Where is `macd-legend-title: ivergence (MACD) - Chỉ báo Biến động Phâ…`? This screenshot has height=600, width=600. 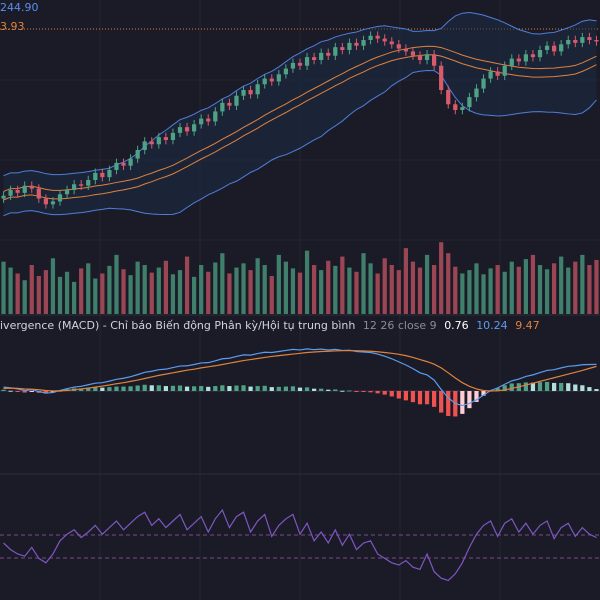
macd-legend-title: ivergence (MACD) - Chỉ báo Biến động Phâ… is located at coordinates (178, 325).